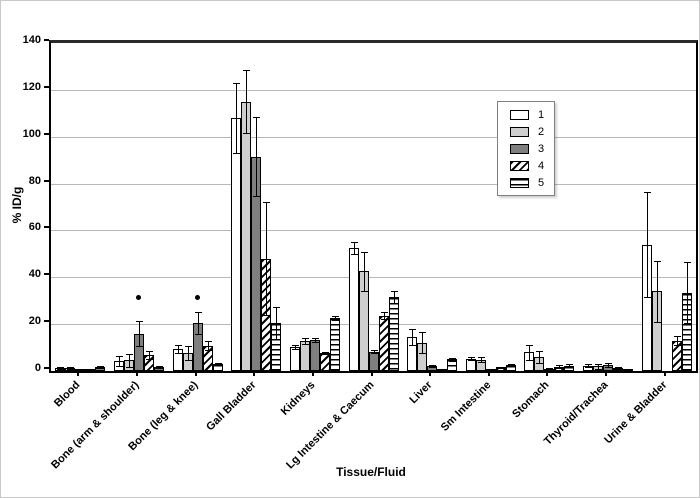 The image size is (700, 498). Describe the element at coordinates (373, 231) in the screenshot. I see `grid-line-y60` at that location.